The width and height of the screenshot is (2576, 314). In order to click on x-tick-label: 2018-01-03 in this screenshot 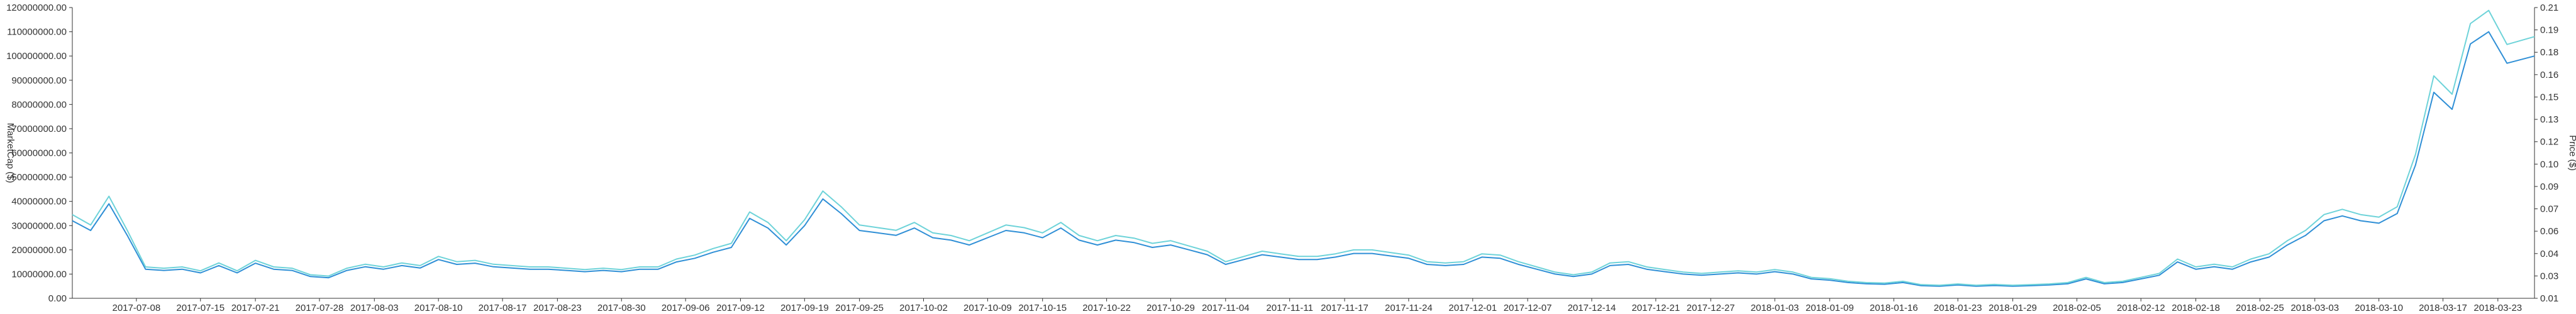, I will do `click(1775, 308)`.